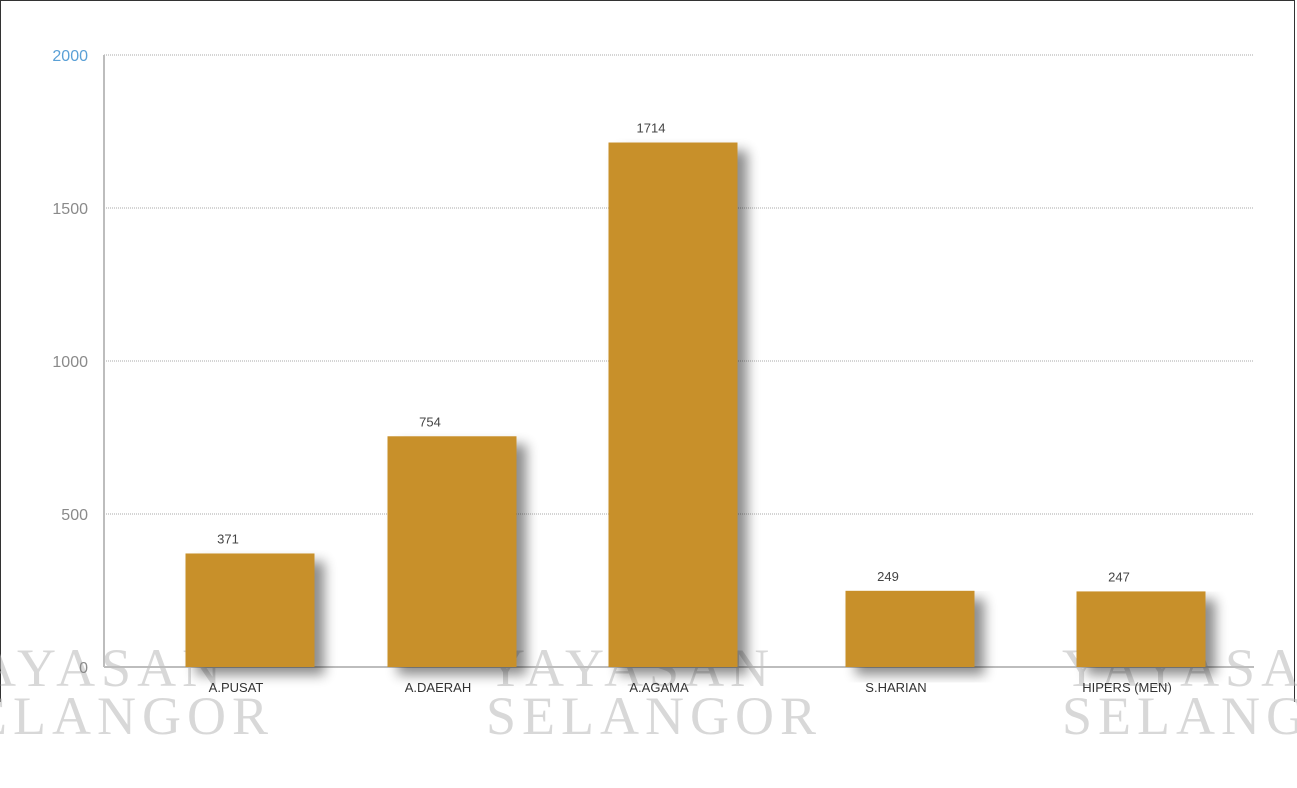  Describe the element at coordinates (430, 421) in the screenshot. I see `data-label: 754` at that location.